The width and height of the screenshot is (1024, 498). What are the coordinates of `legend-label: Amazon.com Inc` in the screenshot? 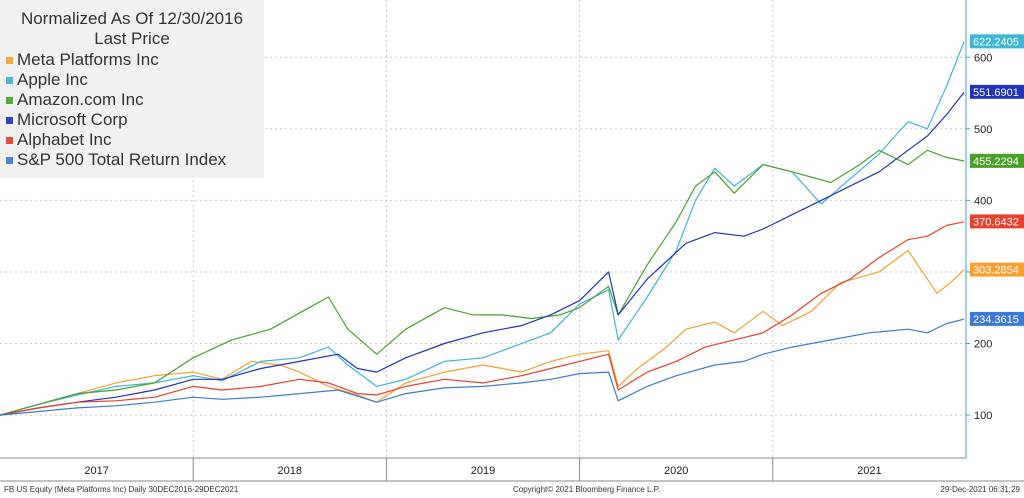 It's located at (80, 99).